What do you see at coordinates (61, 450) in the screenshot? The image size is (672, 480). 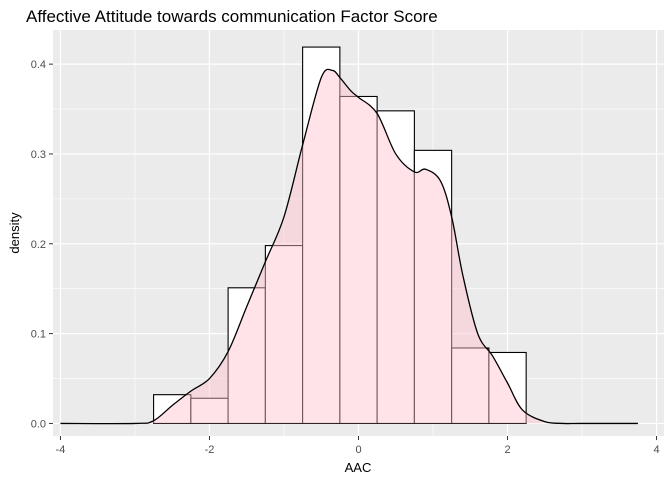 I see `x-tick-label: -4` at bounding box center [61, 450].